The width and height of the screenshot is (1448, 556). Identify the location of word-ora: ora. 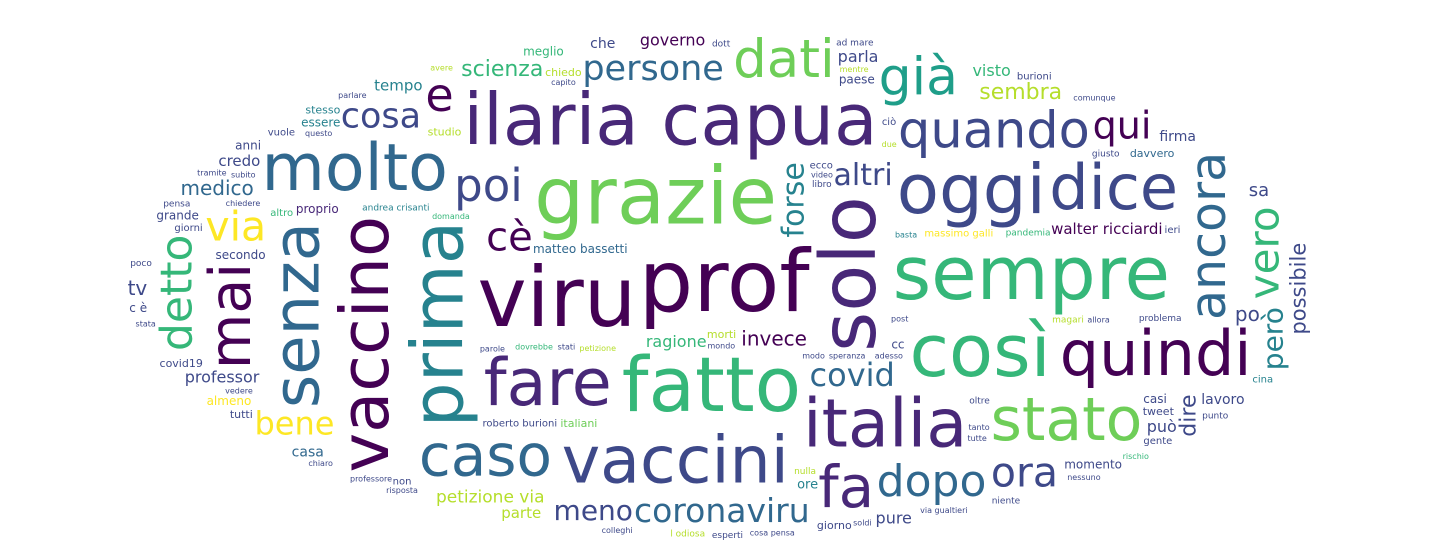
(1024, 472).